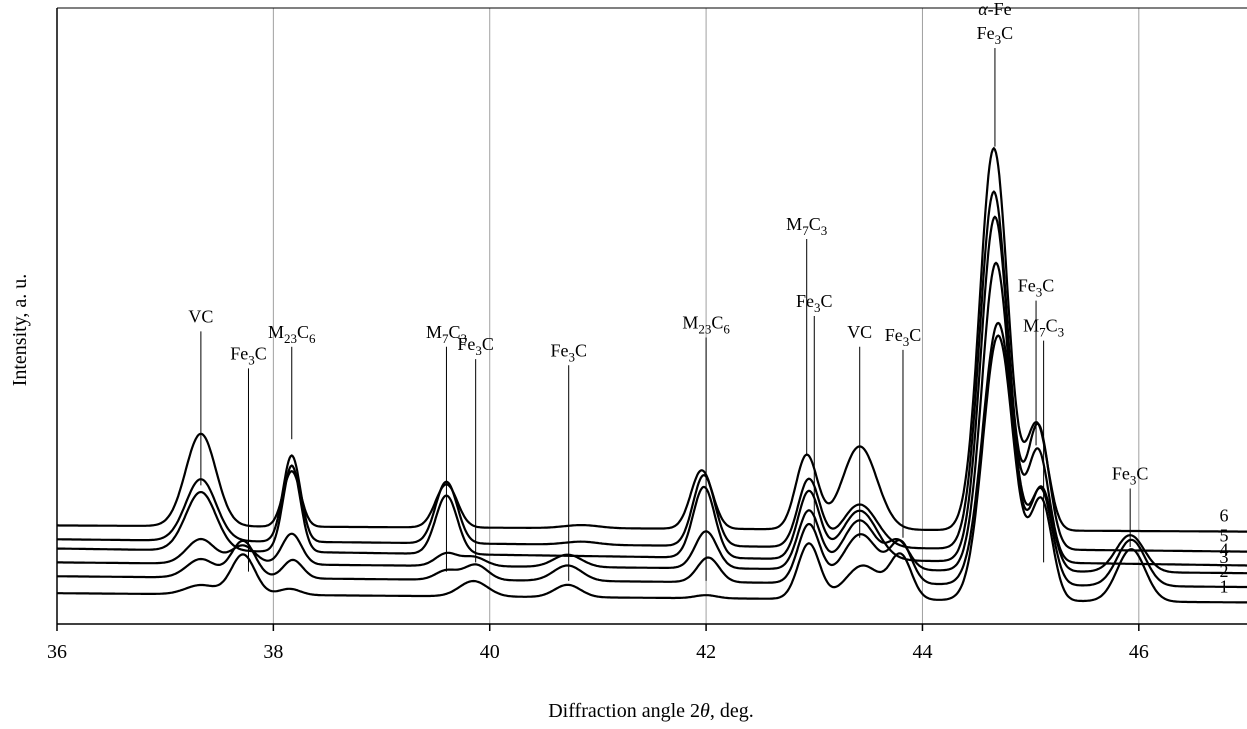 This screenshot has width=1247, height=729. Describe the element at coordinates (1224, 571) in the screenshot. I see `series-label-2: 2` at that location.